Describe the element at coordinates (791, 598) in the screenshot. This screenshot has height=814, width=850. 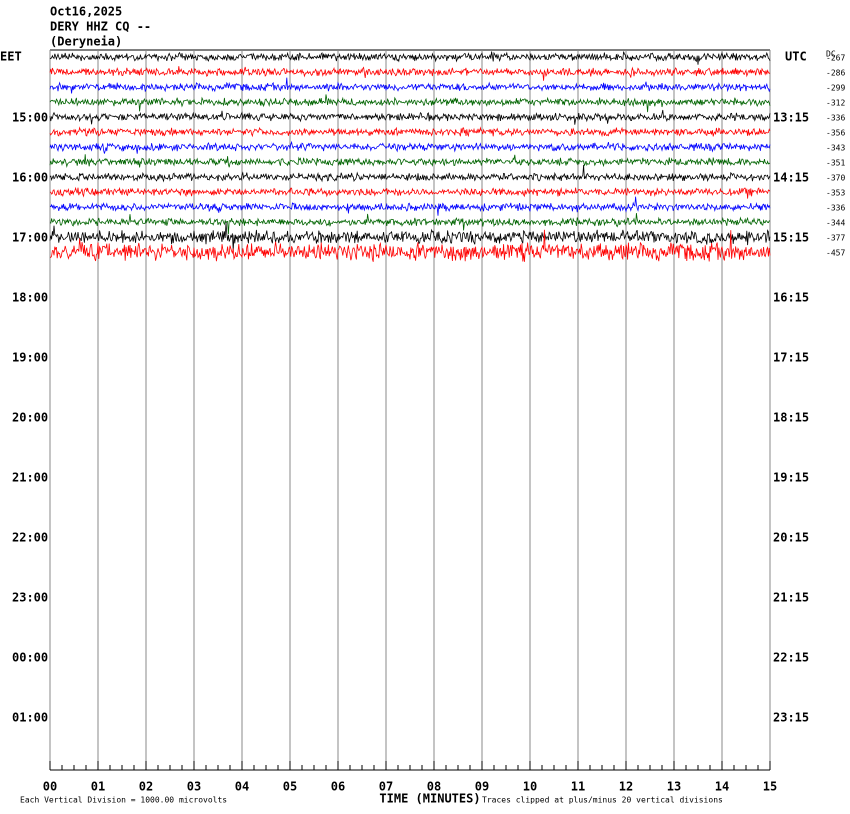
I see `right-time: 21:15` at that location.